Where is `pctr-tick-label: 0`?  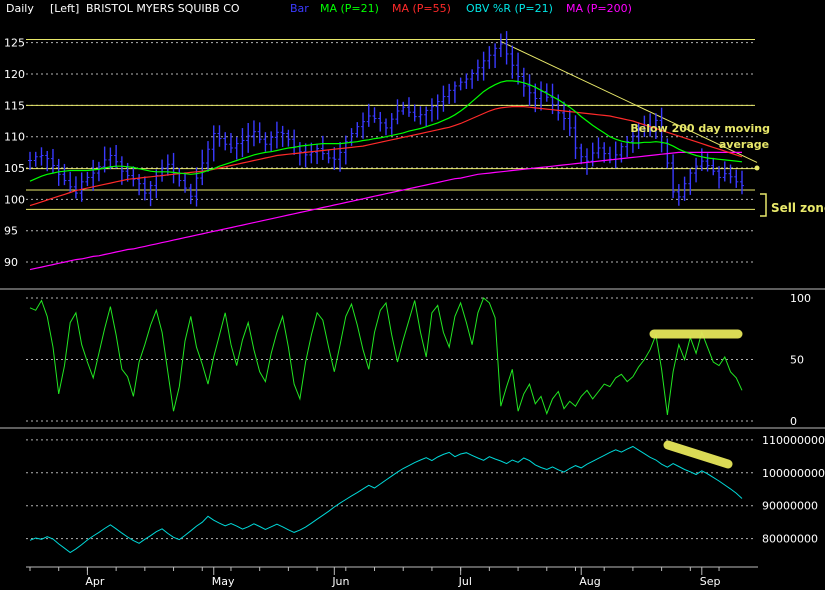
pctr-tick-label: 0 is located at coordinates (793, 421).